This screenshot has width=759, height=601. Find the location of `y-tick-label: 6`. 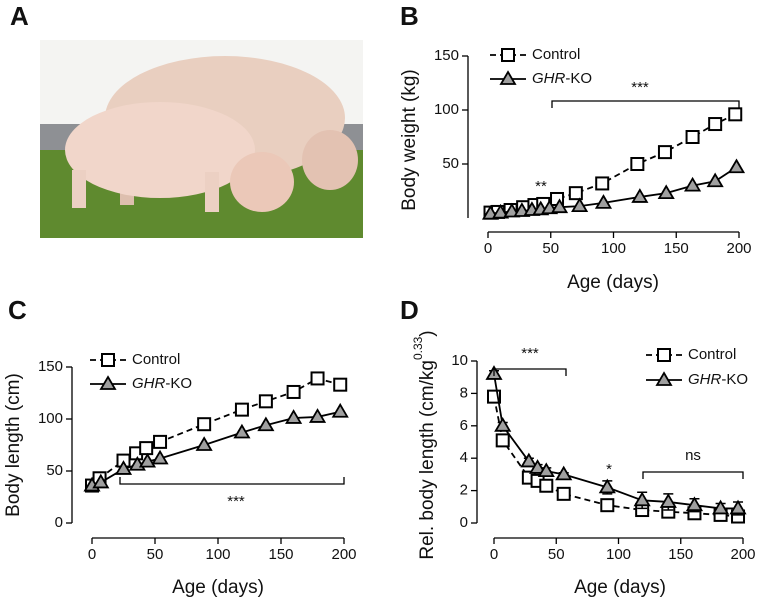

y-tick-label: 6 is located at coordinates (464, 425).